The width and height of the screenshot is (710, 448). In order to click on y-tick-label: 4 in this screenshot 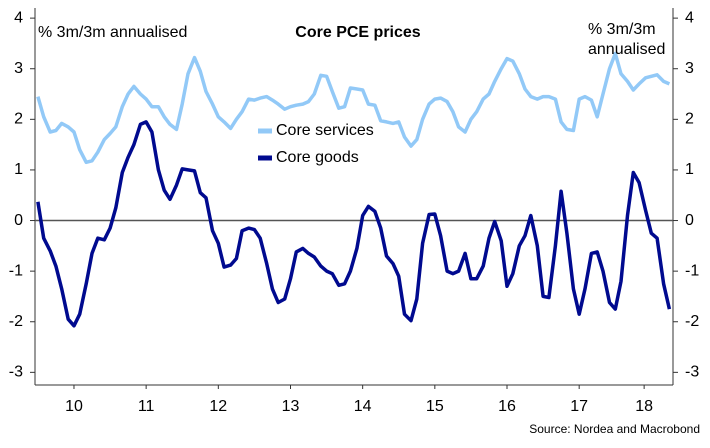, I will do `click(18, 17)`.